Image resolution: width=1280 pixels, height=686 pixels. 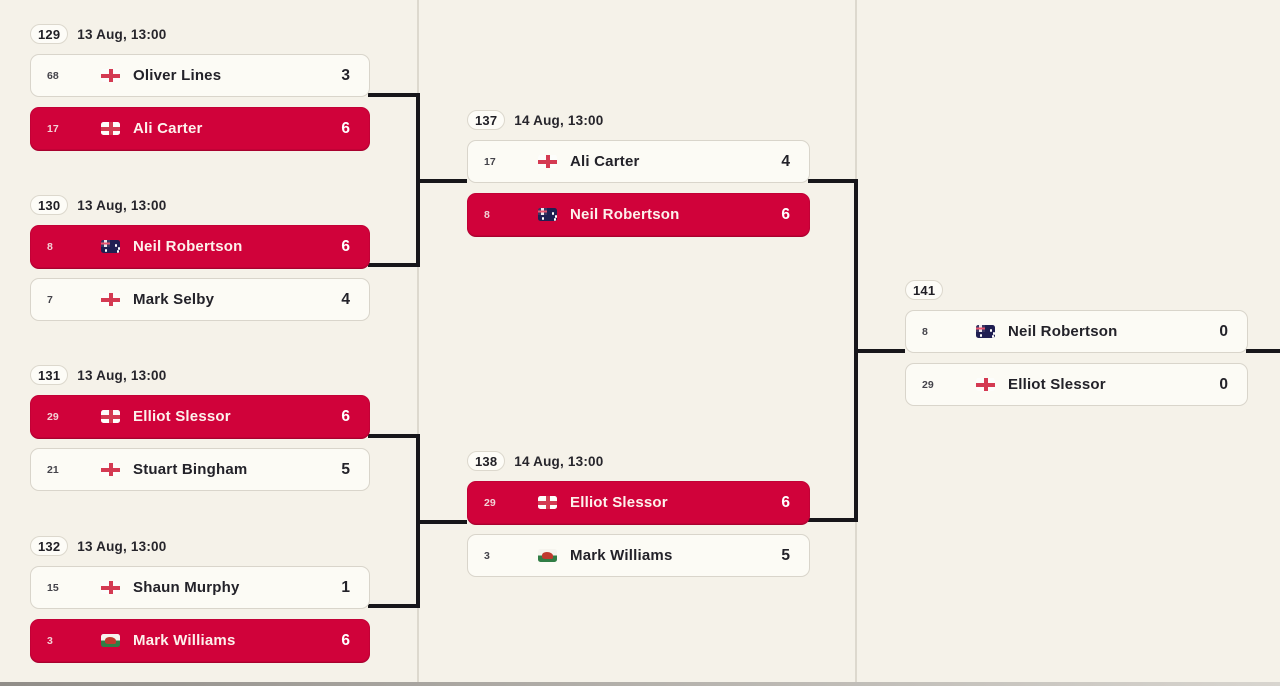 I want to click on player-seed: 15, so click(x=53, y=587).